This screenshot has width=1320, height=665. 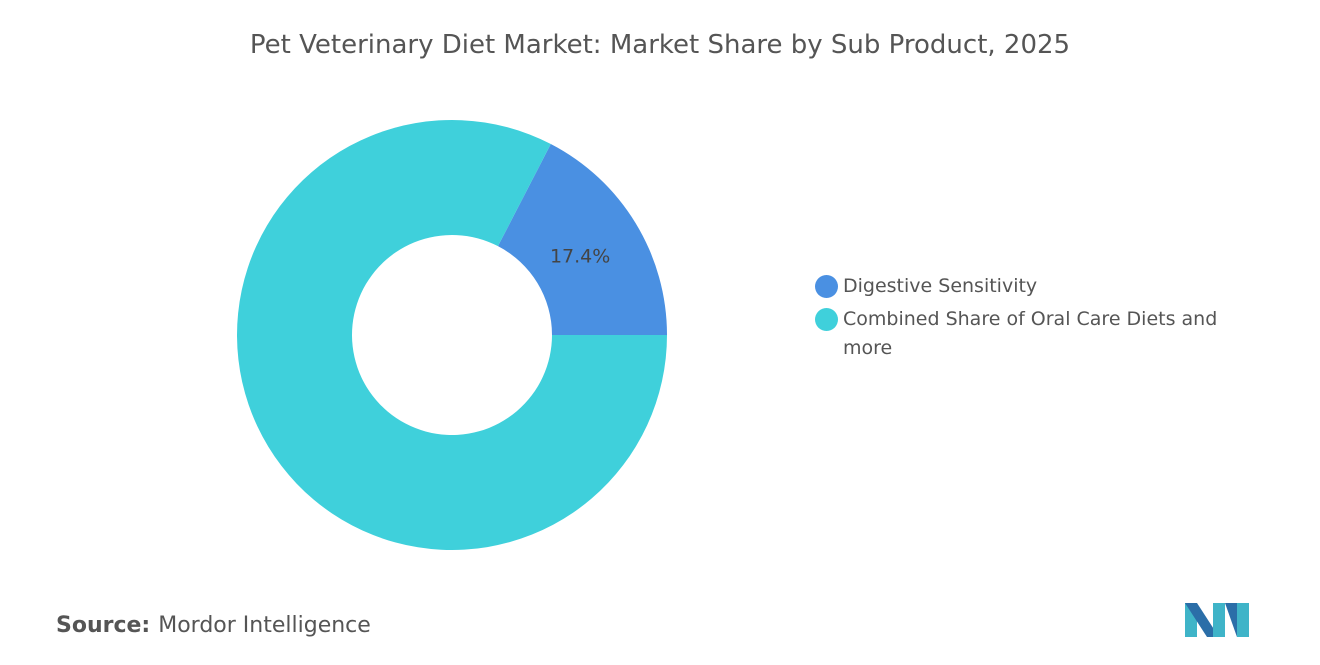 What do you see at coordinates (582, 239) in the screenshot?
I see `donut-slice` at bounding box center [582, 239].